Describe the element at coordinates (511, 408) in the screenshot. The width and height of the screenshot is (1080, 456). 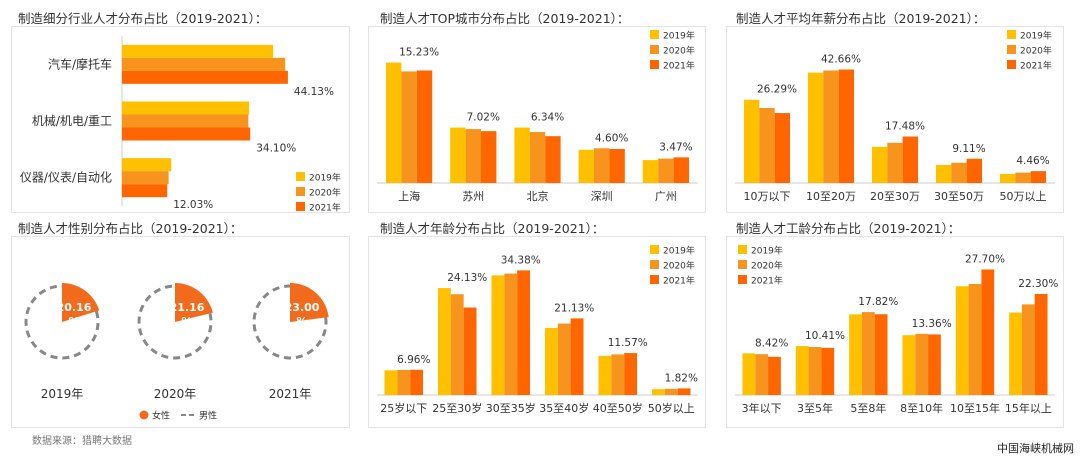
I see `age-tick-label-2: 30至35岁` at that location.